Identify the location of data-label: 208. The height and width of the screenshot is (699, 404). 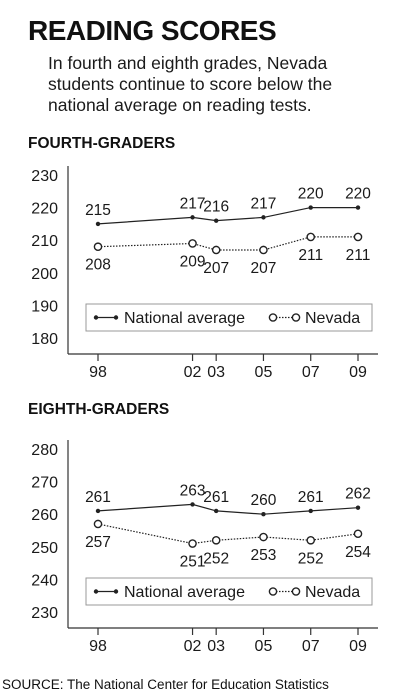
(98, 265).